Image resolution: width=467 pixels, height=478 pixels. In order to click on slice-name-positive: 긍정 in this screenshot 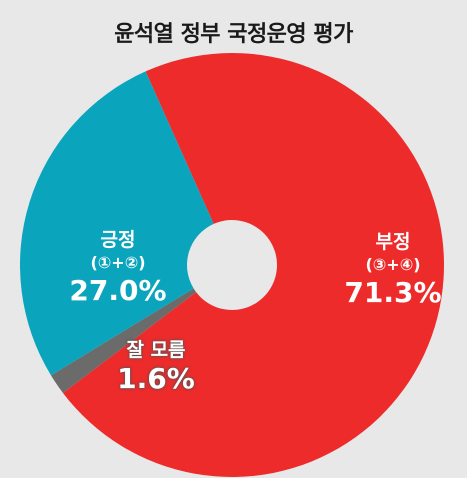, I will do `click(118, 240)`.